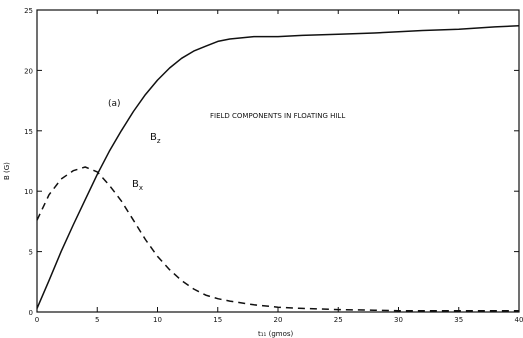  What do you see at coordinates (28, 132) in the screenshot?
I see `y-tick-label: 15` at bounding box center [28, 132].